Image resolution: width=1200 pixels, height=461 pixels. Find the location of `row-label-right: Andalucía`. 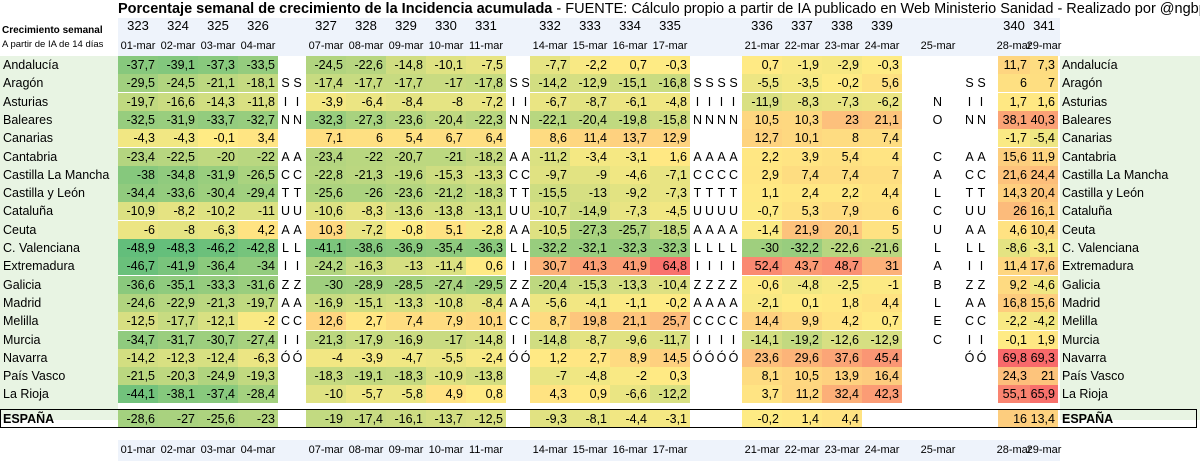

row-label-right: Andalucía is located at coordinates (1090, 65).